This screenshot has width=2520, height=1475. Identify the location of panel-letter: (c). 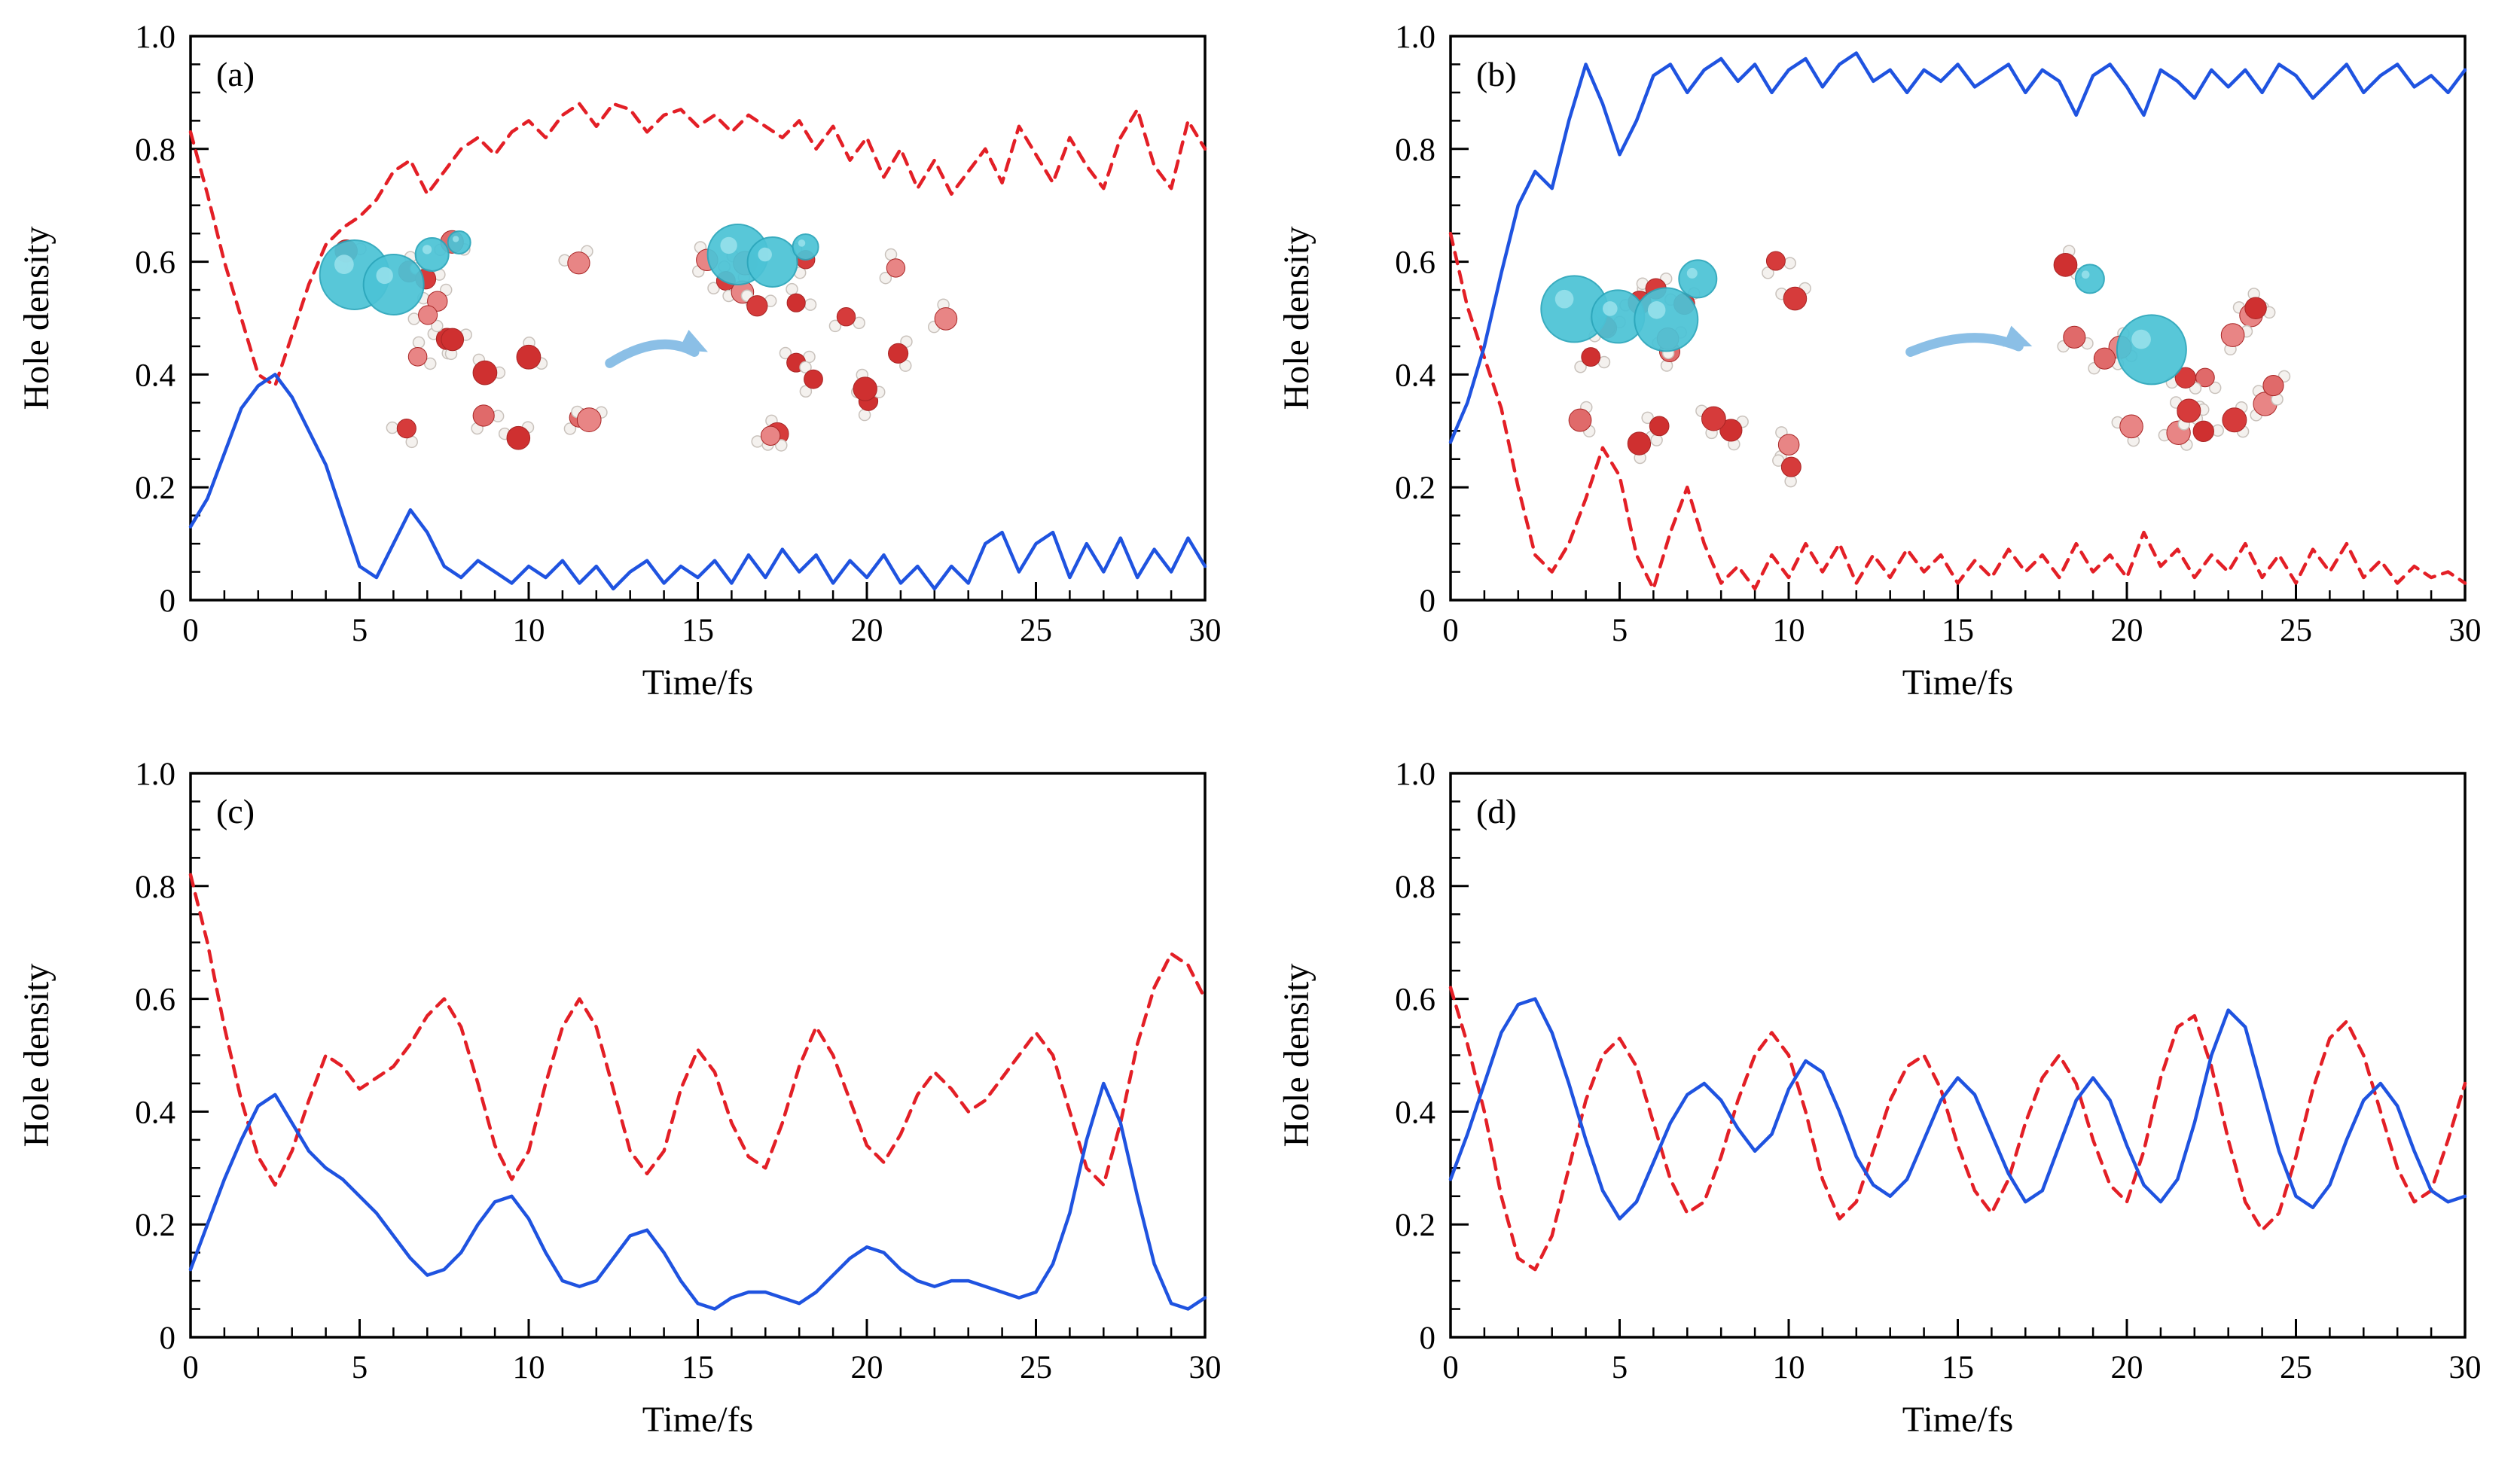
(235, 811).